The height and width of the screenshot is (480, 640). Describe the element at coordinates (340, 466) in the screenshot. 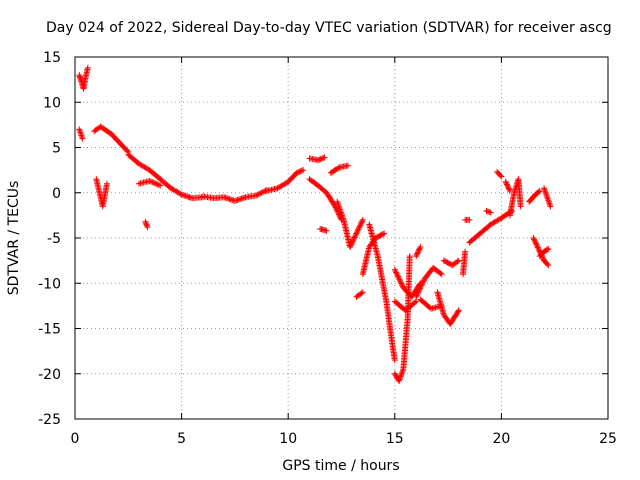

I see `x-axis-label: GPS time / hours` at that location.